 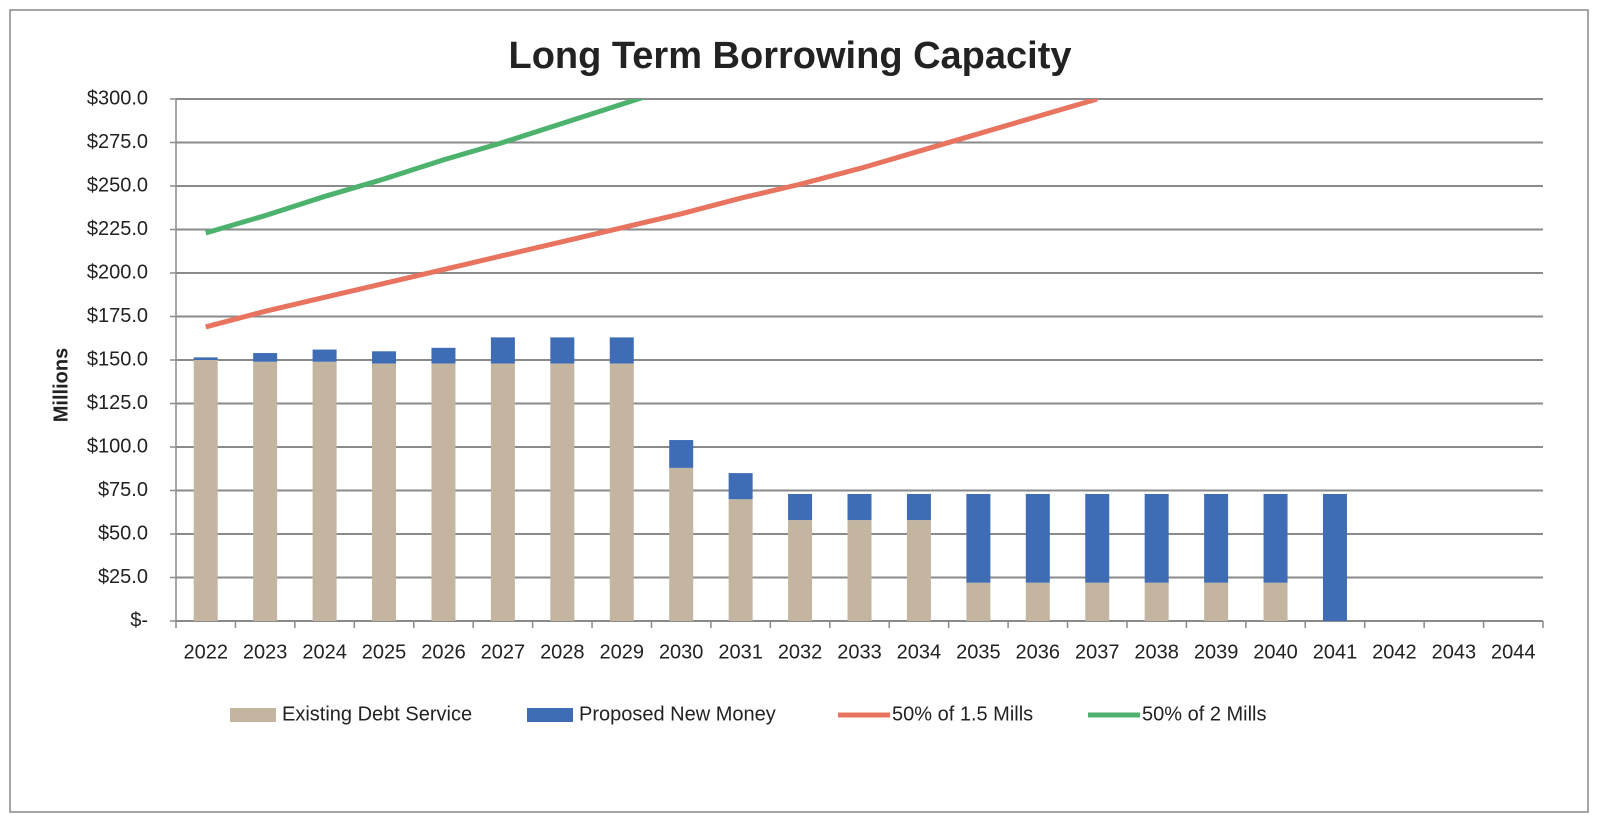 What do you see at coordinates (740, 652) in the screenshot?
I see `x-tick-label: 2031` at bounding box center [740, 652].